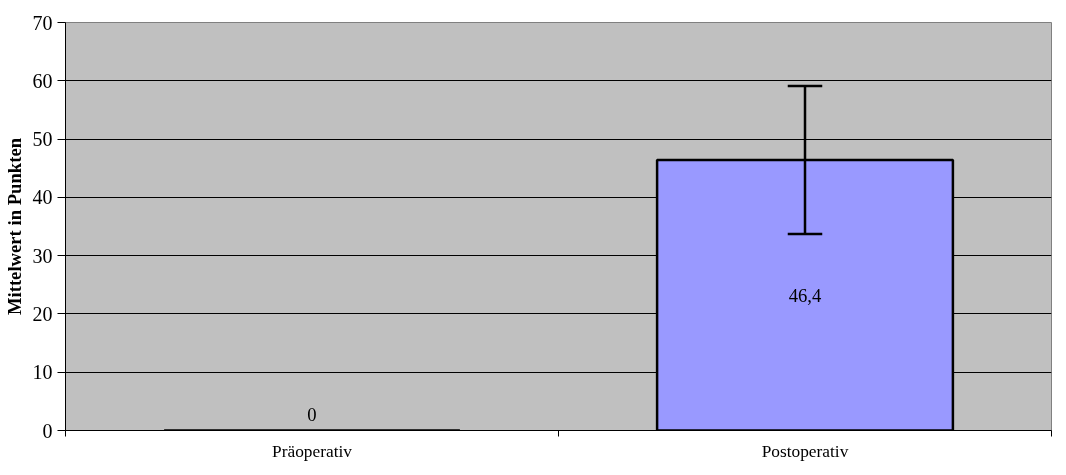  I want to click on data-label: 0, so click(312, 414).